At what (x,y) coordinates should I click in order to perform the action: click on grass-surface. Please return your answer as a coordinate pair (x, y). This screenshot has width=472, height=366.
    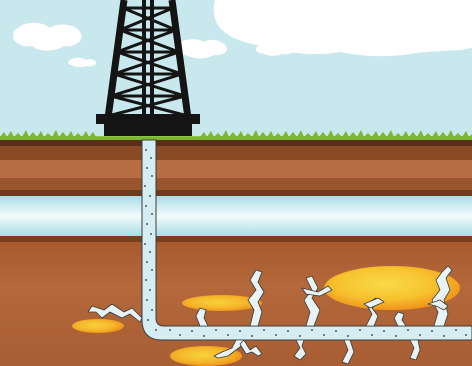
    Looking at the image, I should click on (236, 136).